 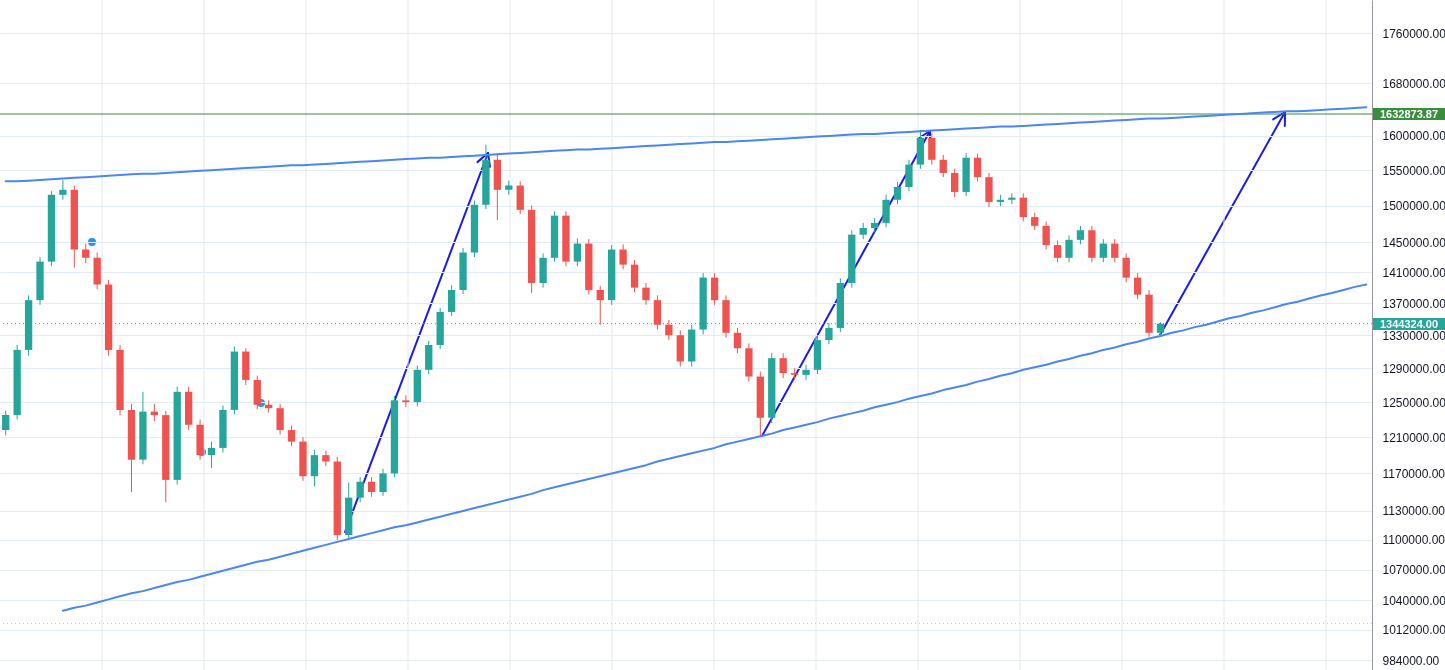 I want to click on y-tick-label: 1012000.00, so click(x=1413, y=630).